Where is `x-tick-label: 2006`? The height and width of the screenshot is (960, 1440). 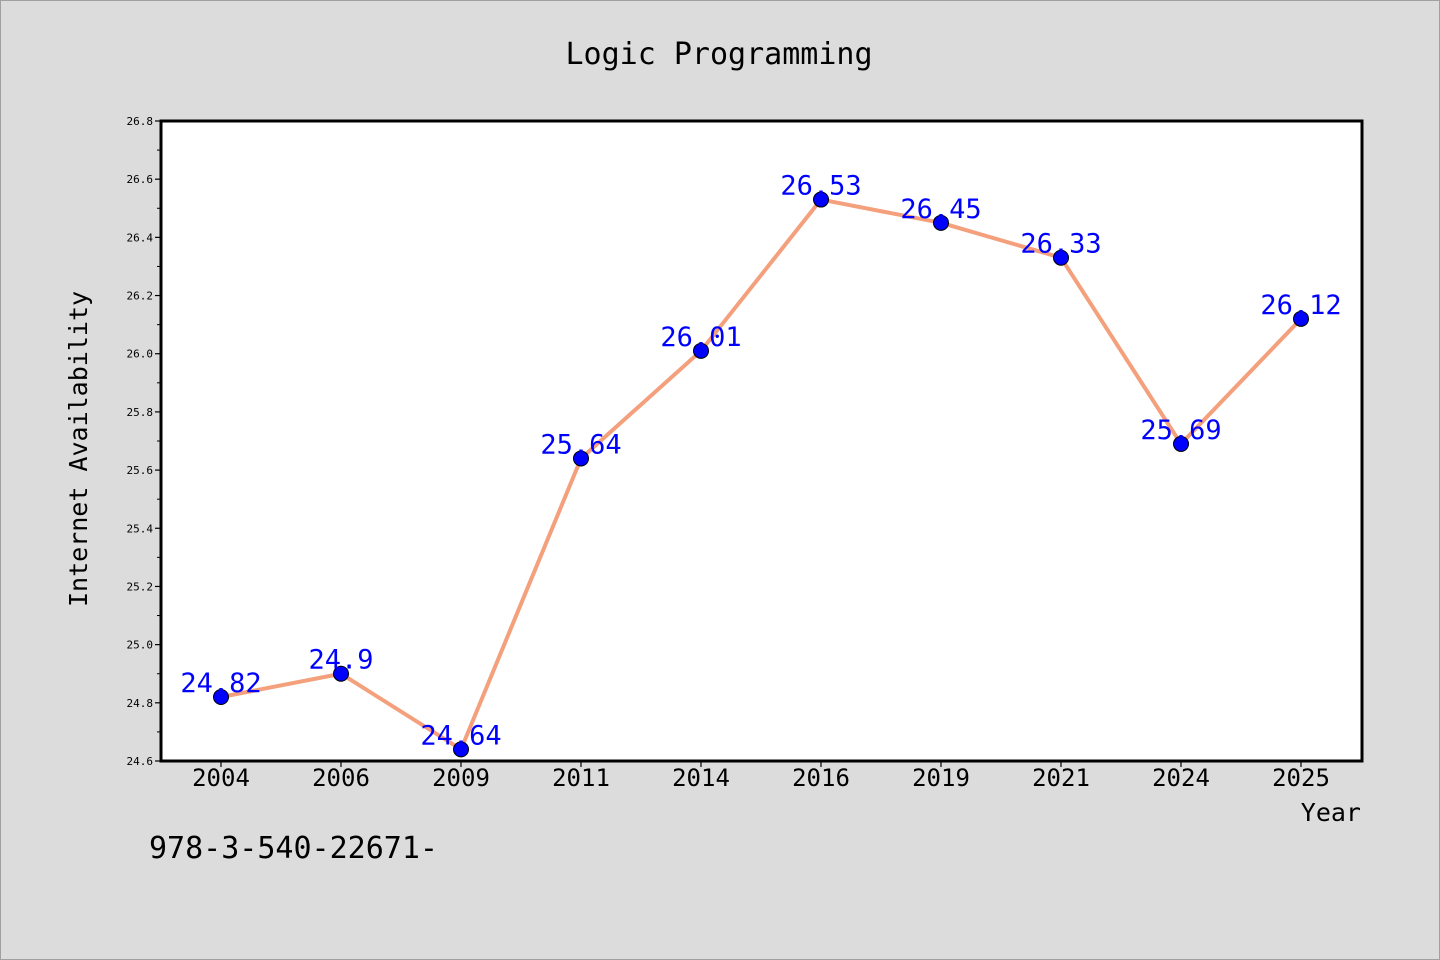
x-tick-label: 2006 is located at coordinates (341, 778).